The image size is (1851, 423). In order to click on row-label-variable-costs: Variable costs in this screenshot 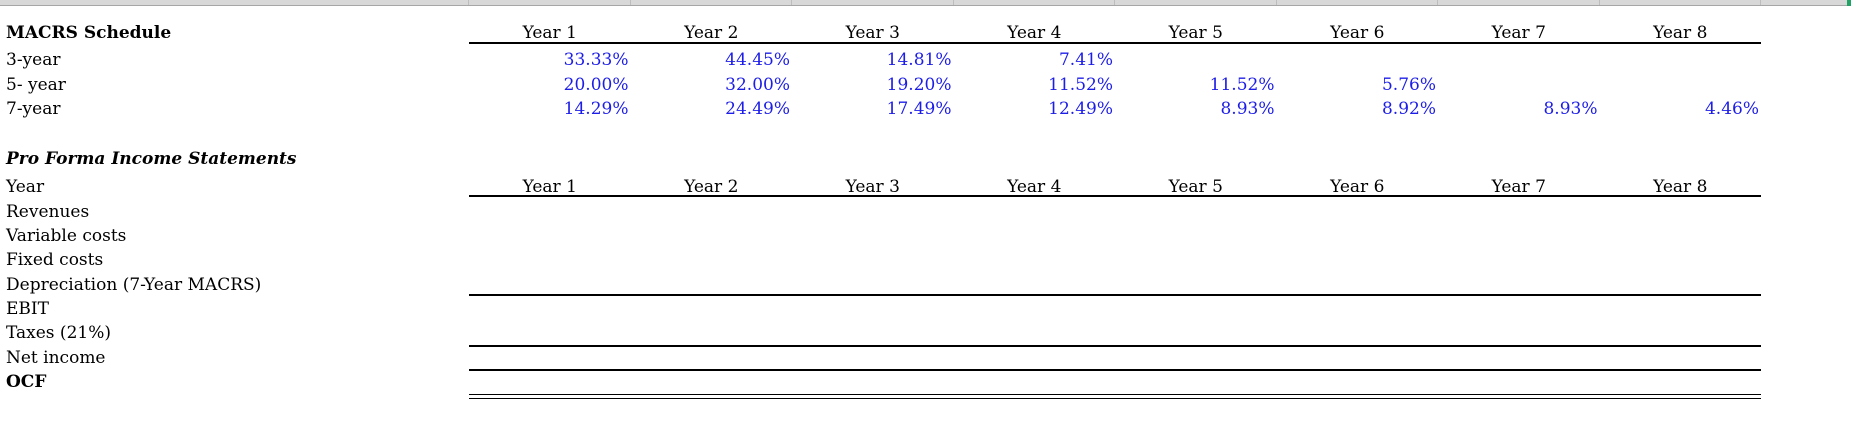, I will do `click(66, 236)`.